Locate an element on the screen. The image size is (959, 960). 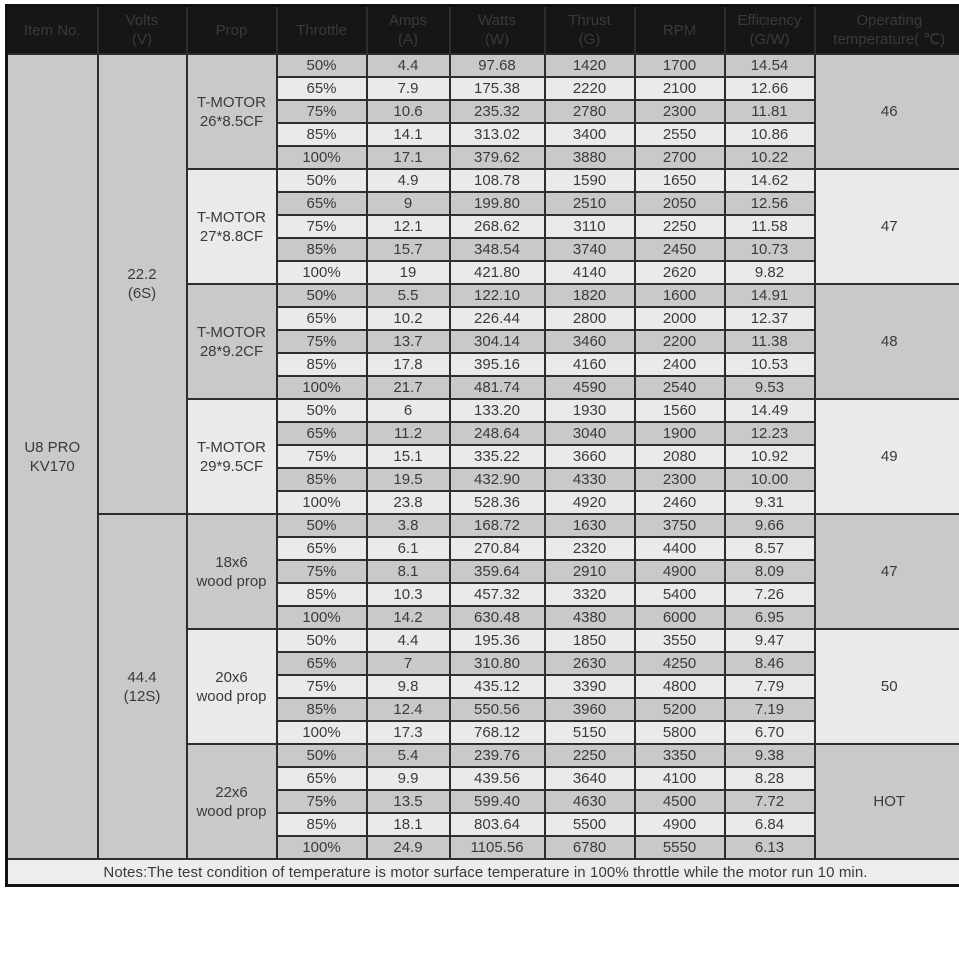
amps-cell: 21.7 is located at coordinates (408, 387).